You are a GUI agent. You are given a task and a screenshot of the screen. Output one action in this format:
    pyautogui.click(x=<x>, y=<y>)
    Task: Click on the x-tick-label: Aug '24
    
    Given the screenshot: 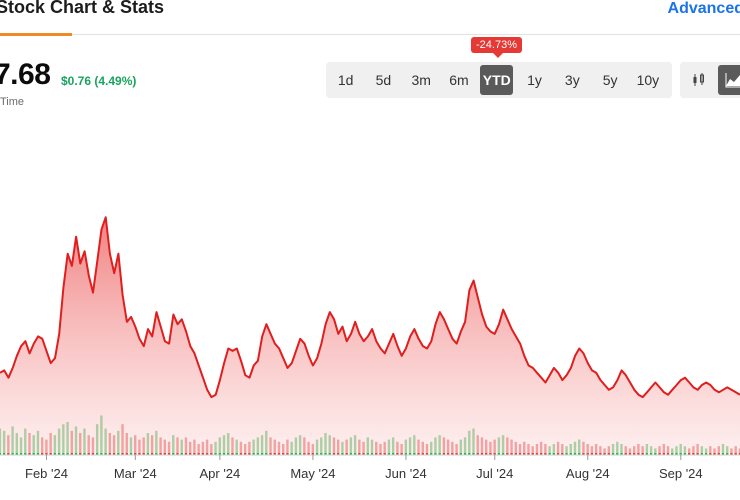 What is the action you would take?
    pyautogui.click(x=588, y=473)
    